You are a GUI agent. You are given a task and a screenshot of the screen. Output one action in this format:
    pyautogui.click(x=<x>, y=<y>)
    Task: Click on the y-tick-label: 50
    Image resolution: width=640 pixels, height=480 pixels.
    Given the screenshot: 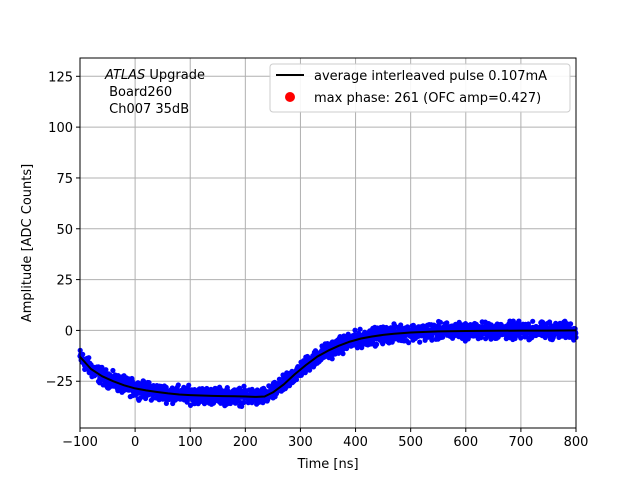 What is the action you would take?
    pyautogui.click(x=64, y=230)
    